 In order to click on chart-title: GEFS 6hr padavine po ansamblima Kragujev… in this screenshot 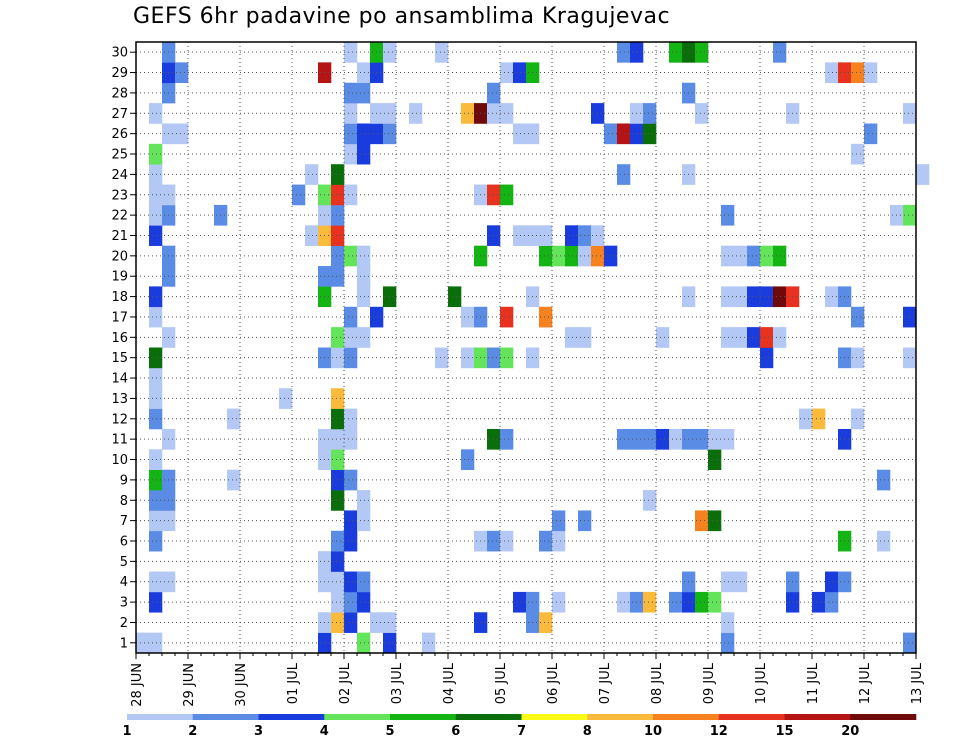, I will do `click(402, 16)`.